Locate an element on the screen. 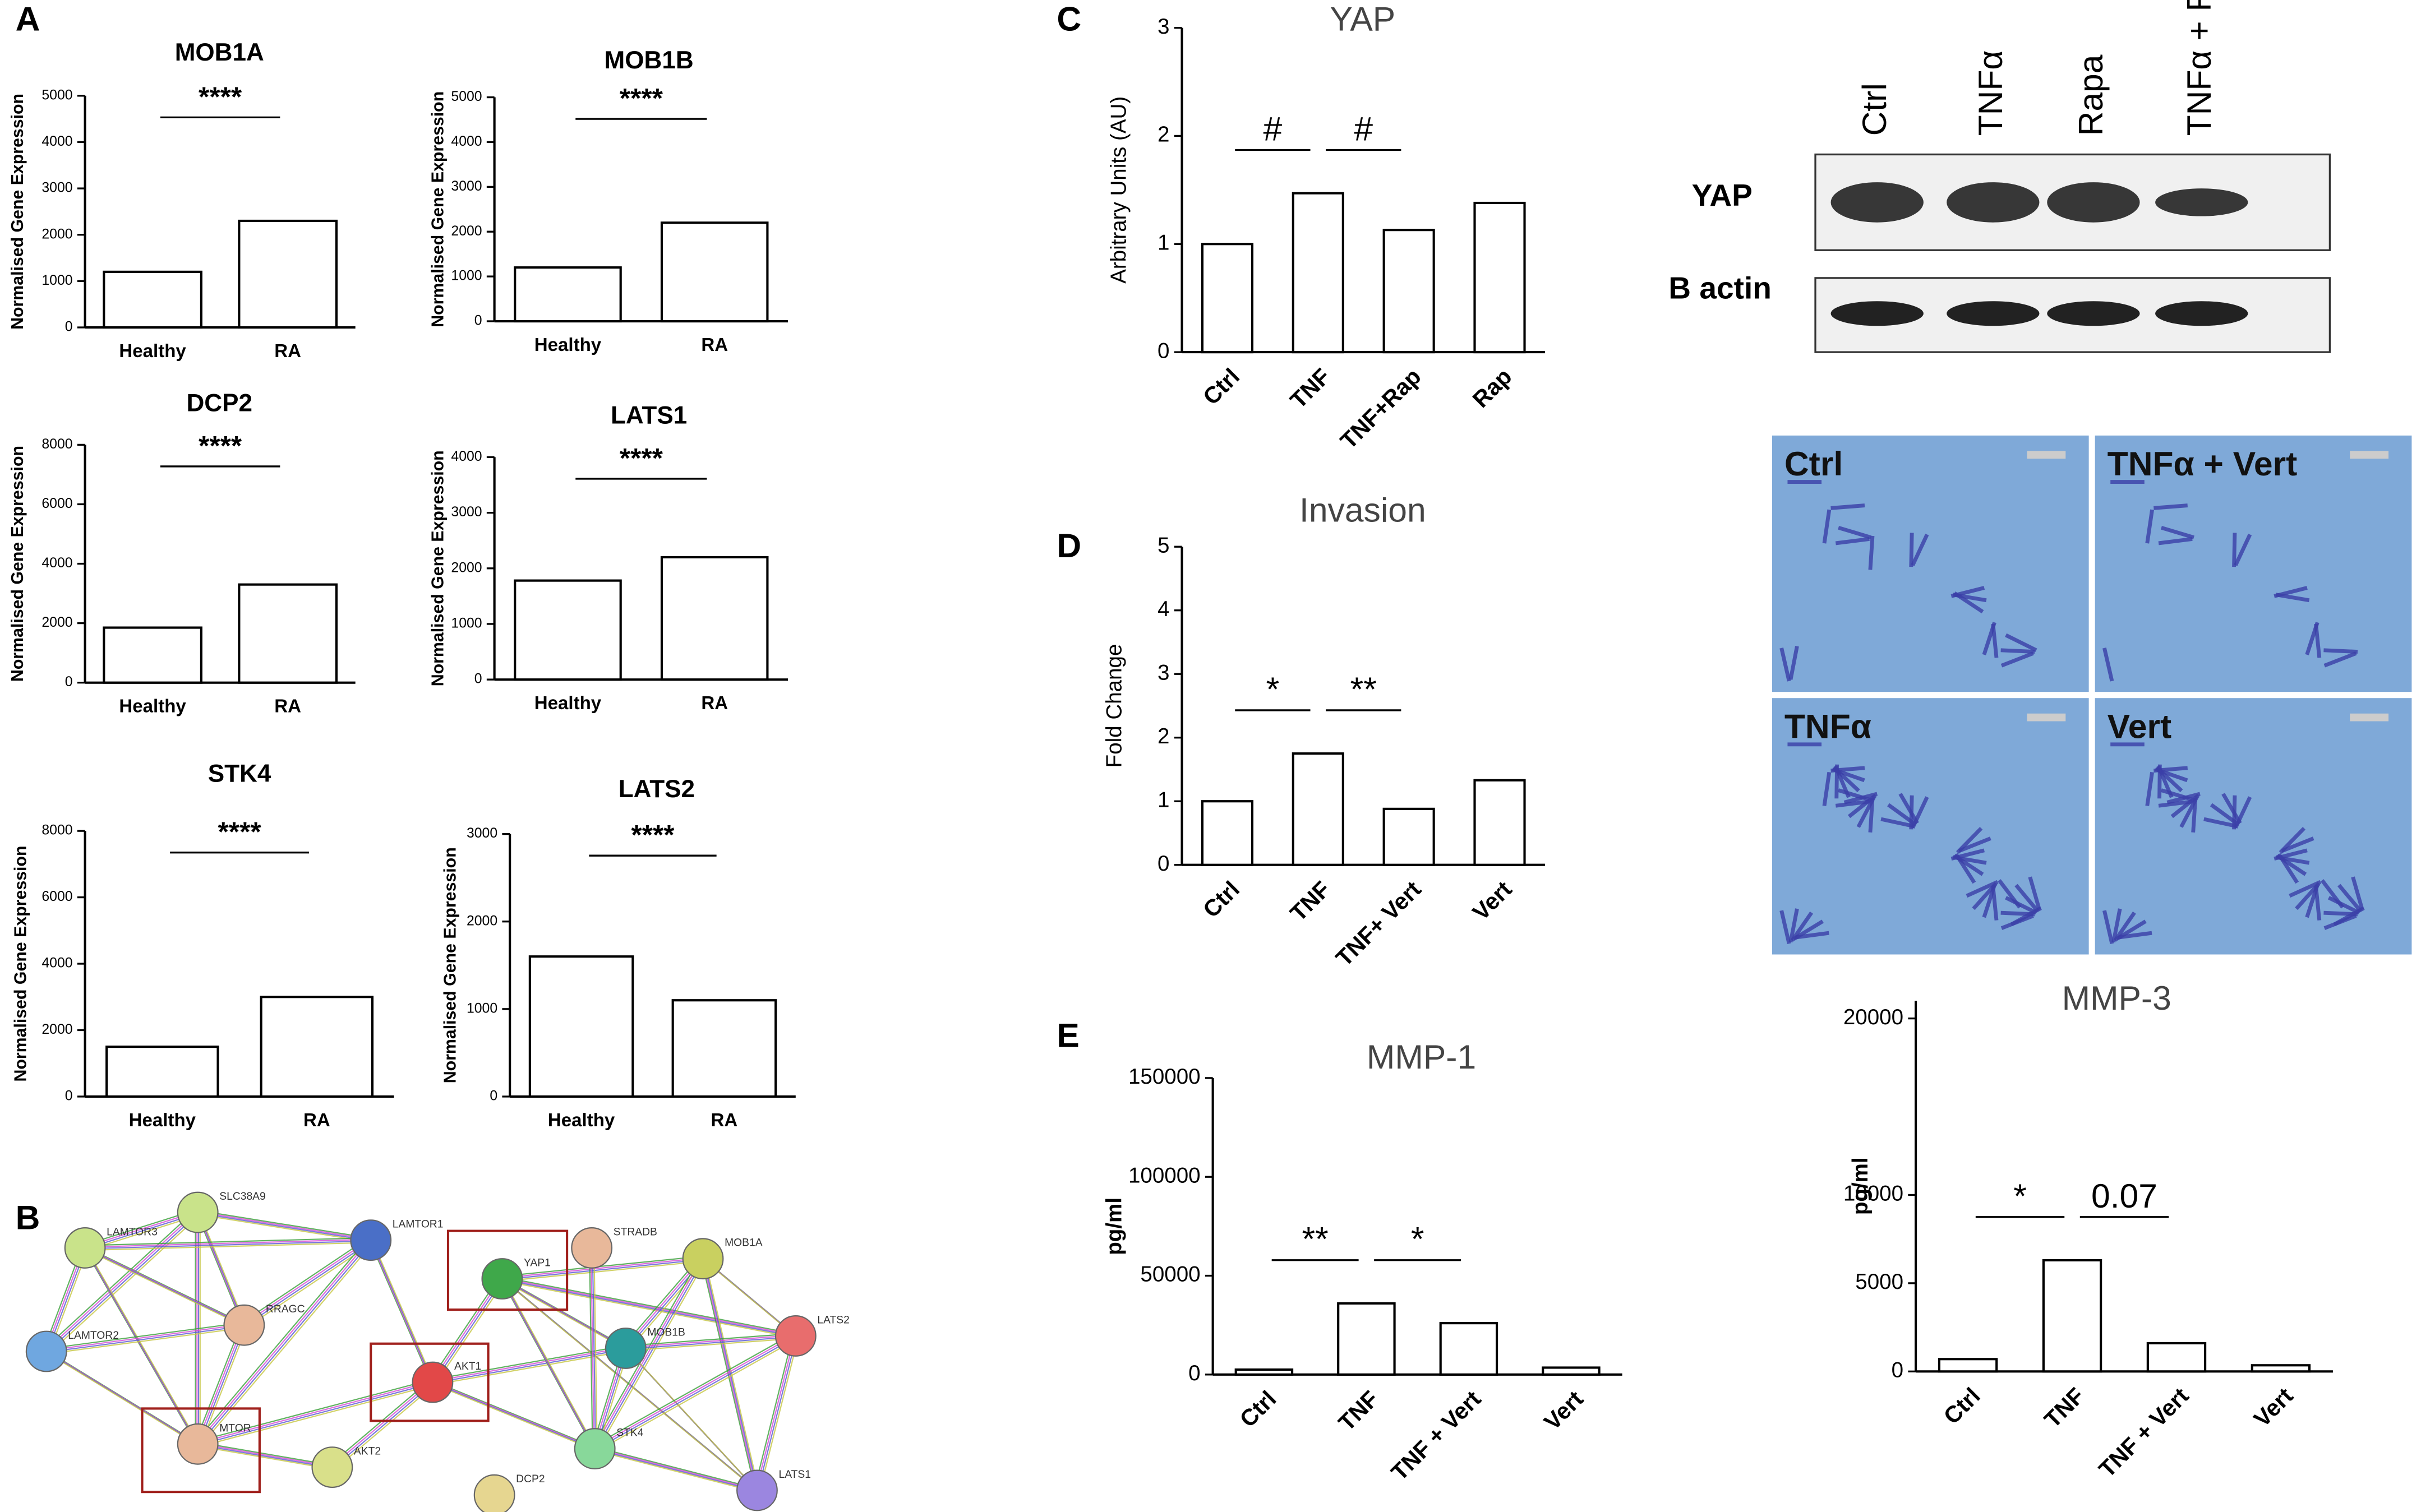 Image resolution: width=2421 pixels, height=1512 pixels. node-label: YAP1 is located at coordinates (537, 1263).